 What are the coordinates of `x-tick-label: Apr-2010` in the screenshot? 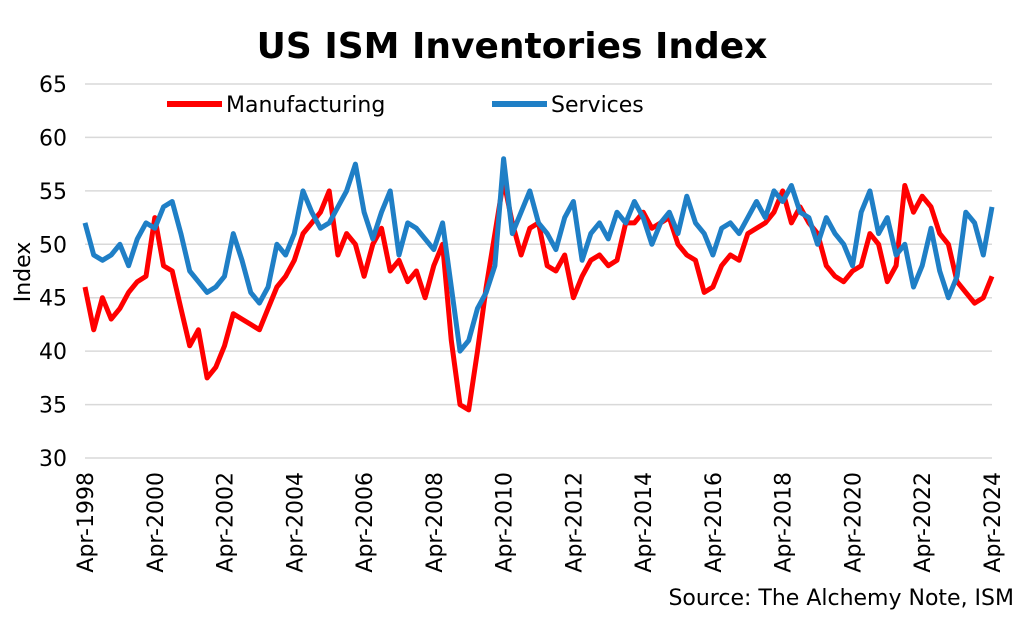 It's located at (505, 522).